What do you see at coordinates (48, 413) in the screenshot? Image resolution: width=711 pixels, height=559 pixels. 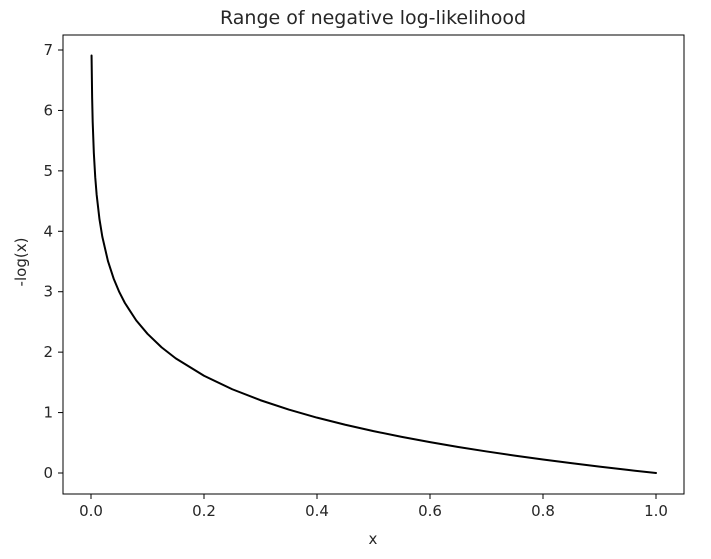 I see `y-tick-label: 1` at bounding box center [48, 413].